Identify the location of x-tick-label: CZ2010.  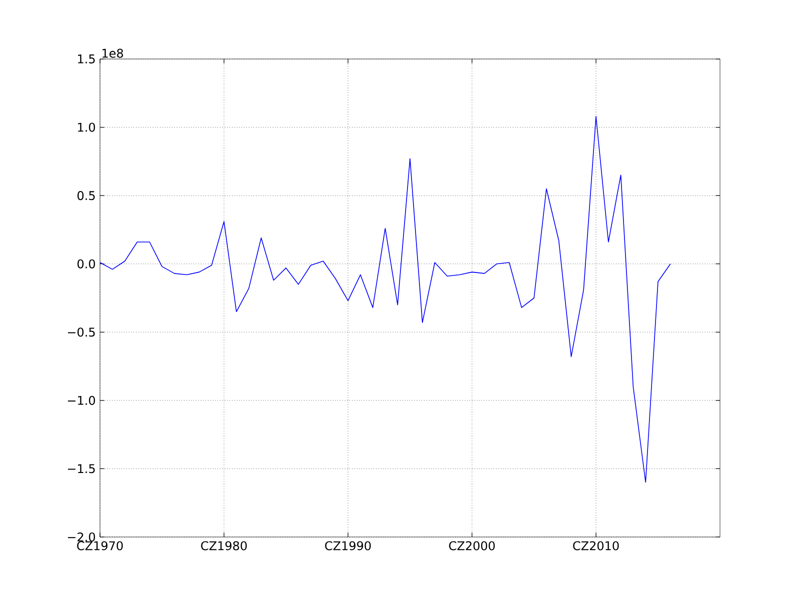
(596, 545).